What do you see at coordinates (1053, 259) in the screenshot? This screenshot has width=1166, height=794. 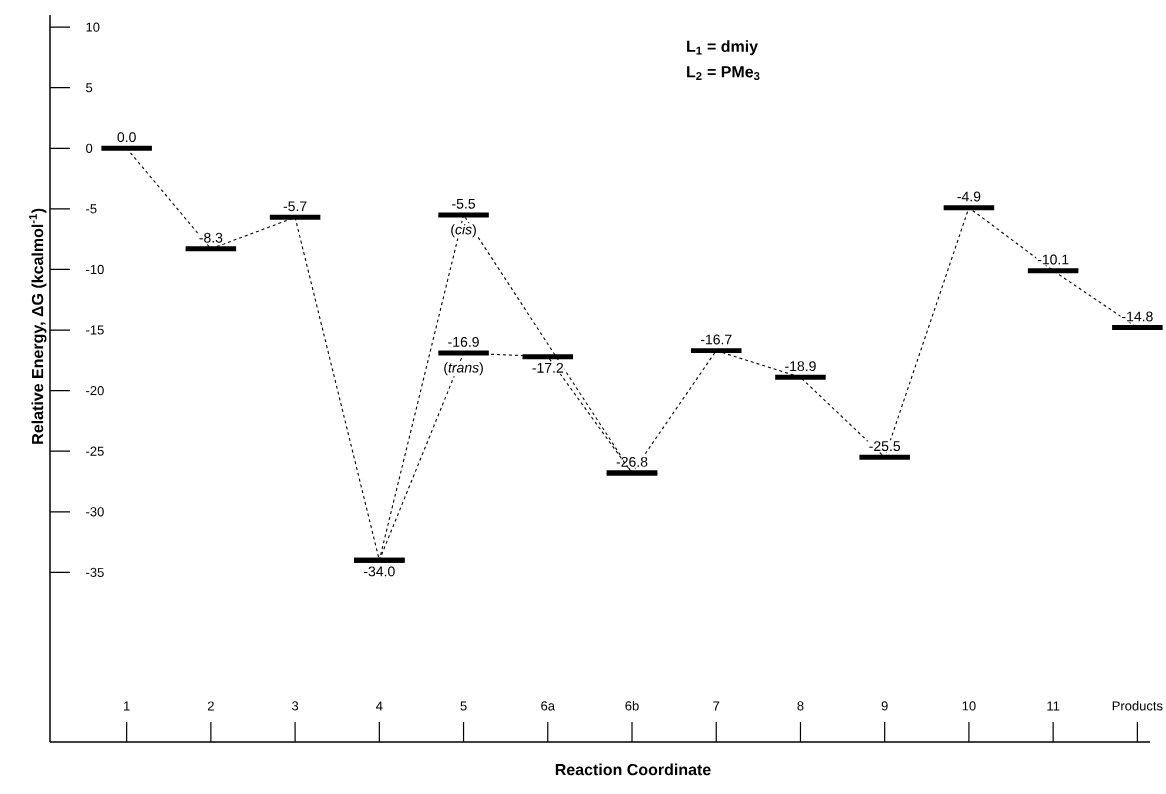 I see `data-label: -10.1` at bounding box center [1053, 259].